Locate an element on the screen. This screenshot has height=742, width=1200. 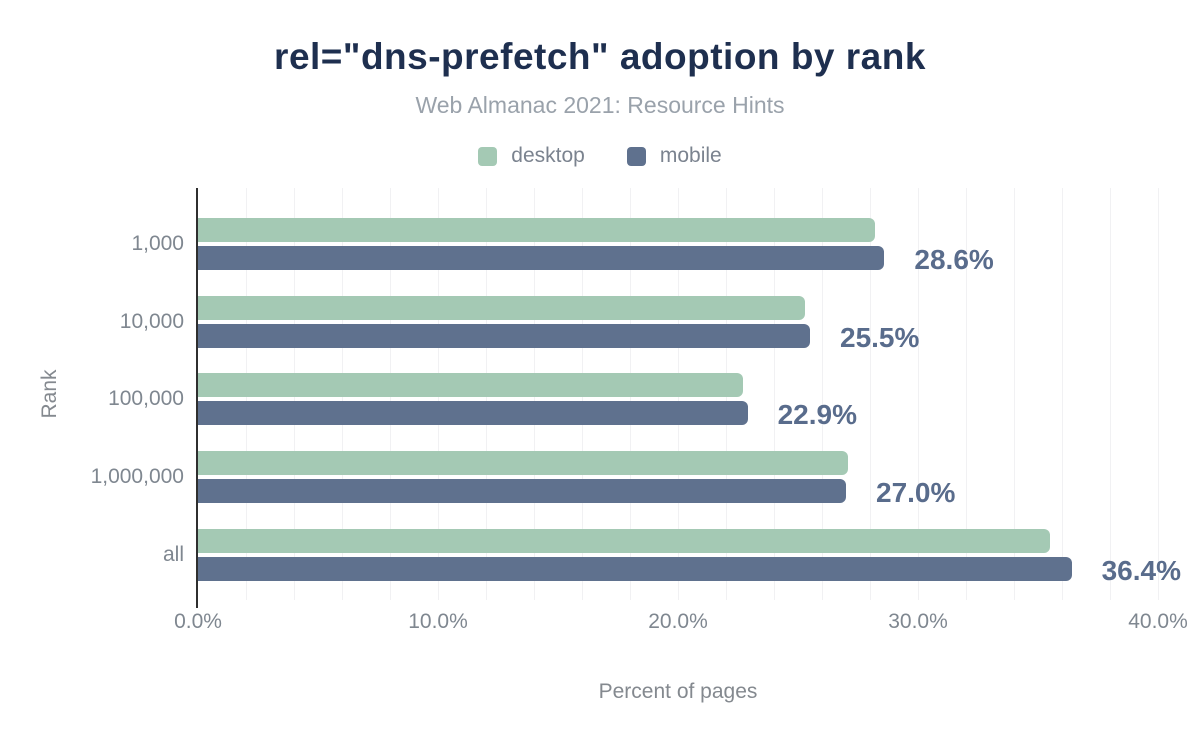
chart-title: rel="dns-prefetch" adoption by rank is located at coordinates (600, 56).